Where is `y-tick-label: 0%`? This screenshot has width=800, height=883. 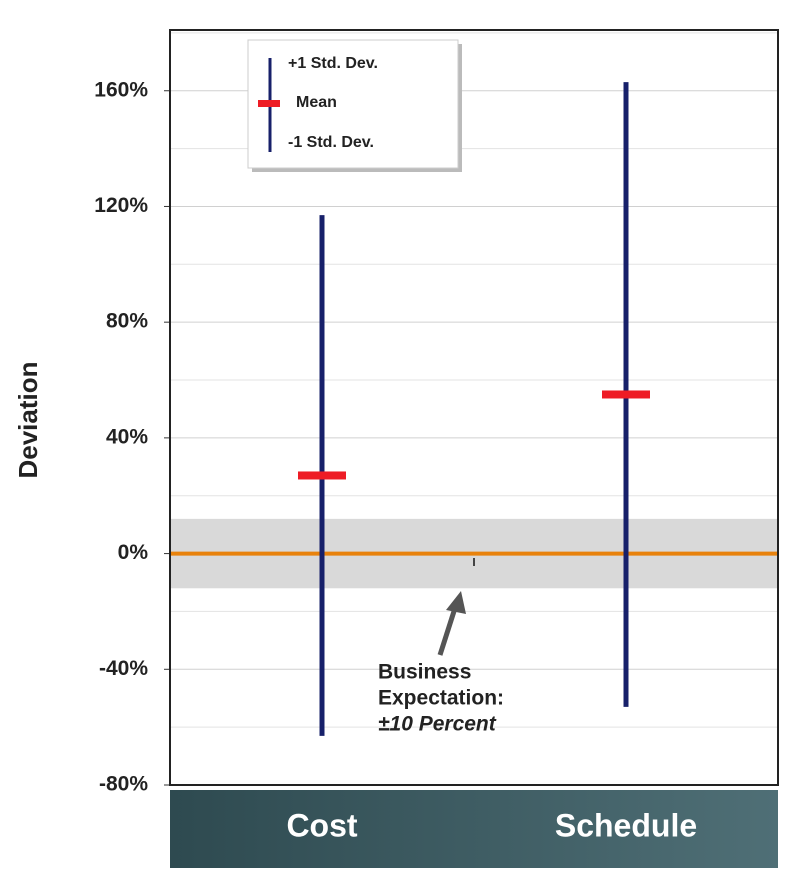
y-tick-label: 0% is located at coordinates (133, 552).